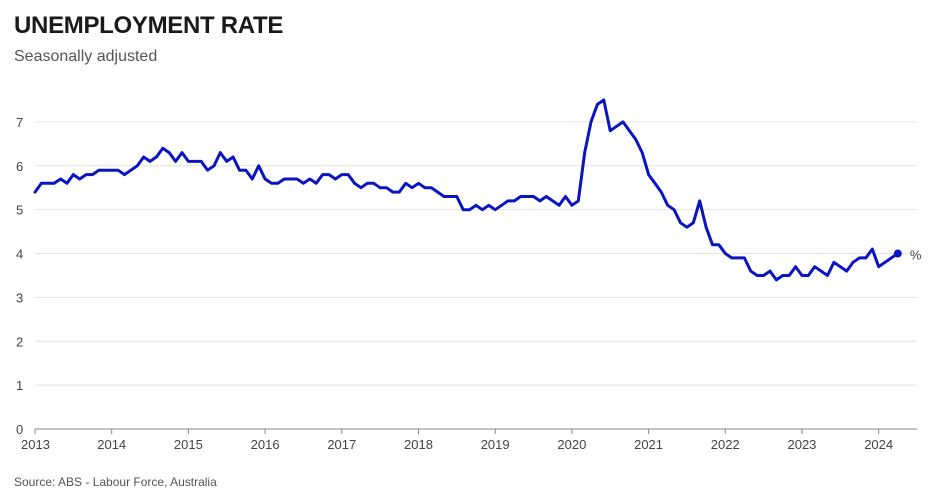 The width and height of the screenshot is (934, 504). What do you see at coordinates (149, 25) in the screenshot?
I see `chart-title: UNEMPLOYMENT RATE` at bounding box center [149, 25].